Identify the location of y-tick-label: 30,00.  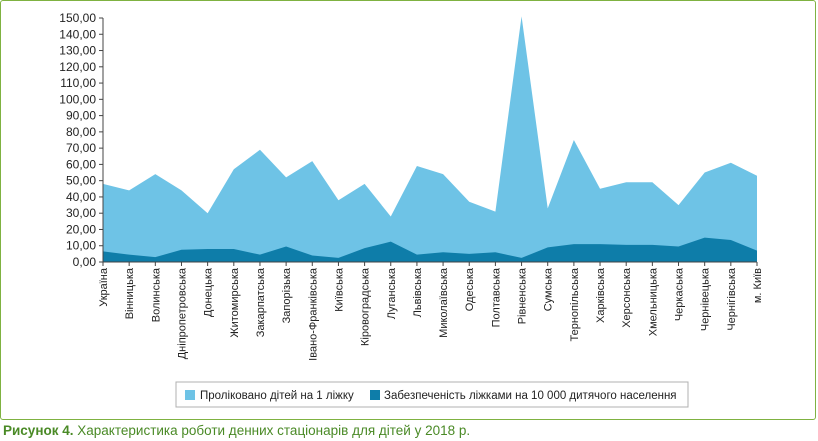
(81, 213).